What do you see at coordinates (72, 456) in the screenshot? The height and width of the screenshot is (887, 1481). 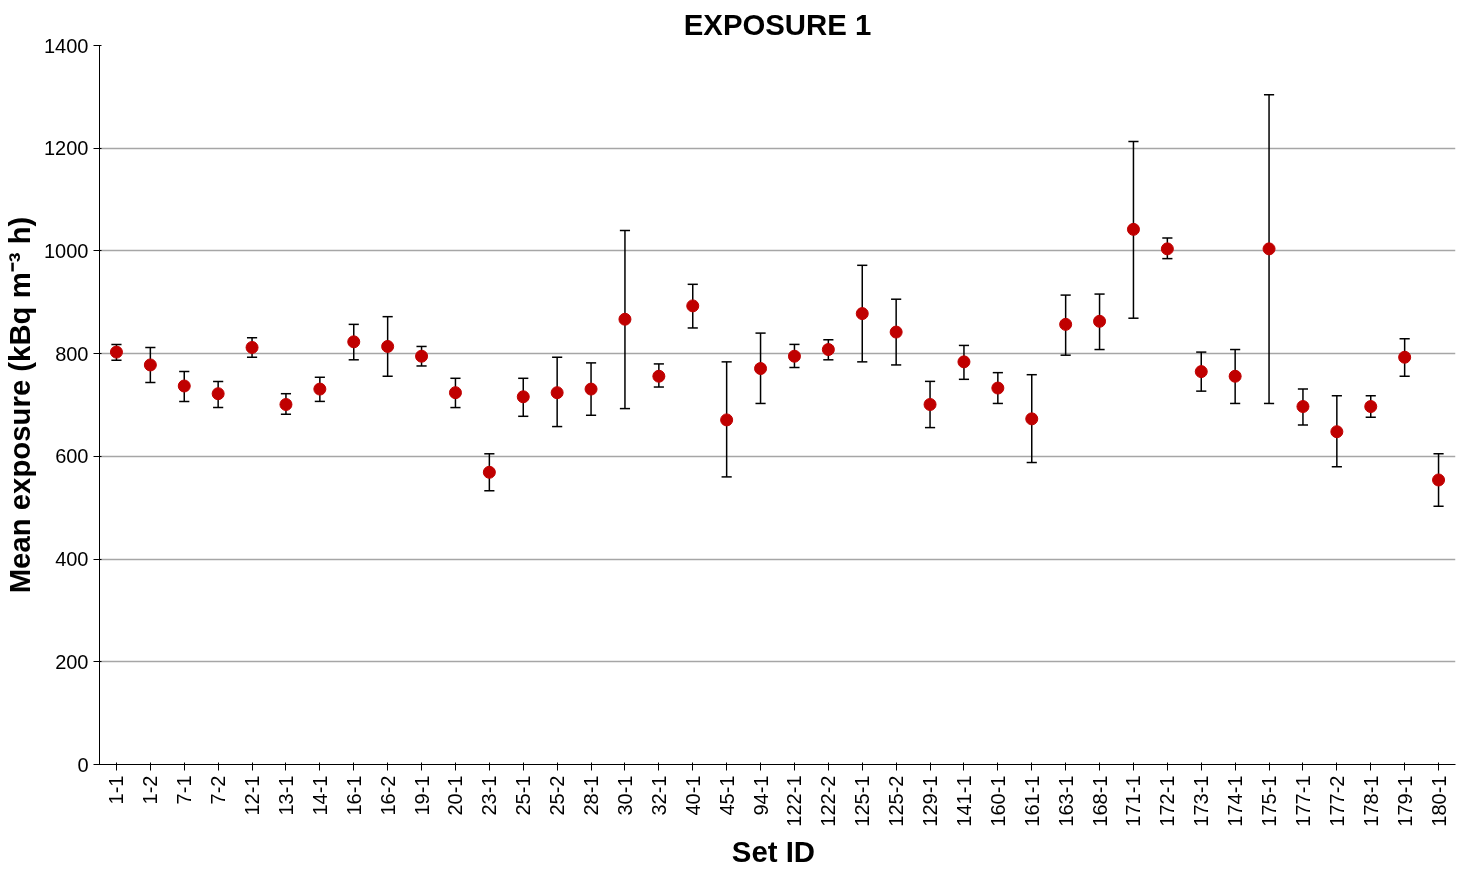 I see `y-tick-label: 600` at bounding box center [72, 456].